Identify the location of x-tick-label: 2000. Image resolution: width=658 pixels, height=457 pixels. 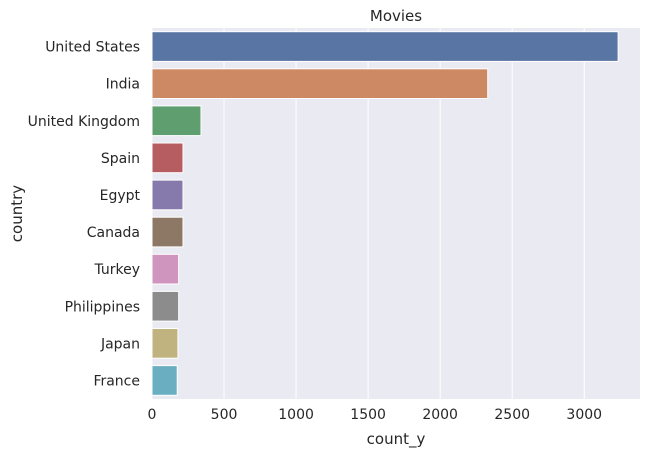
(440, 415).